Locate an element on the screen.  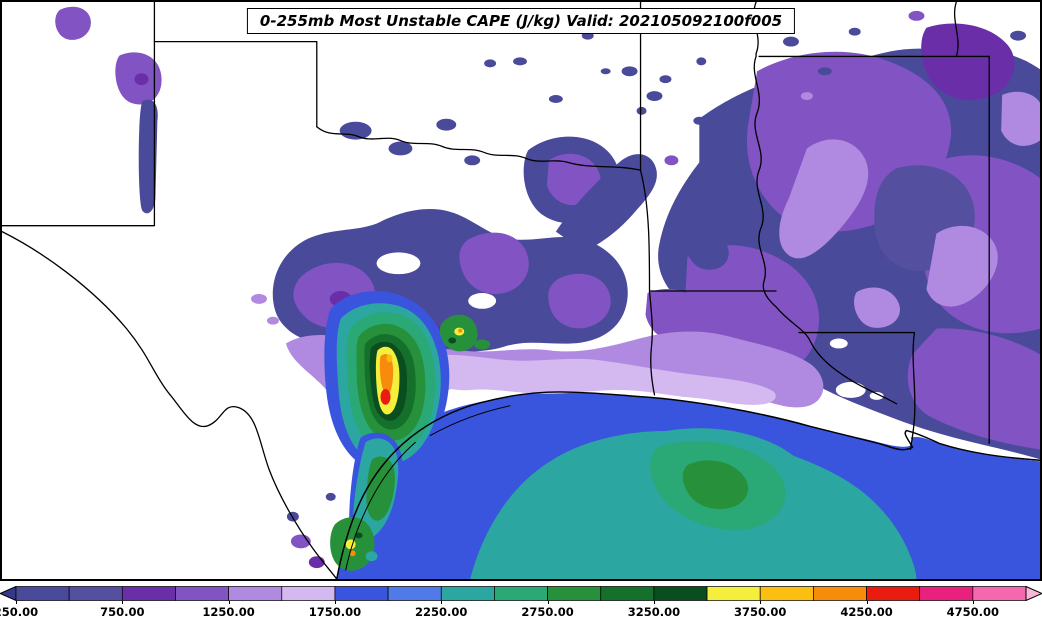
colorbar-left-arrow is located at coordinates (8, 593).